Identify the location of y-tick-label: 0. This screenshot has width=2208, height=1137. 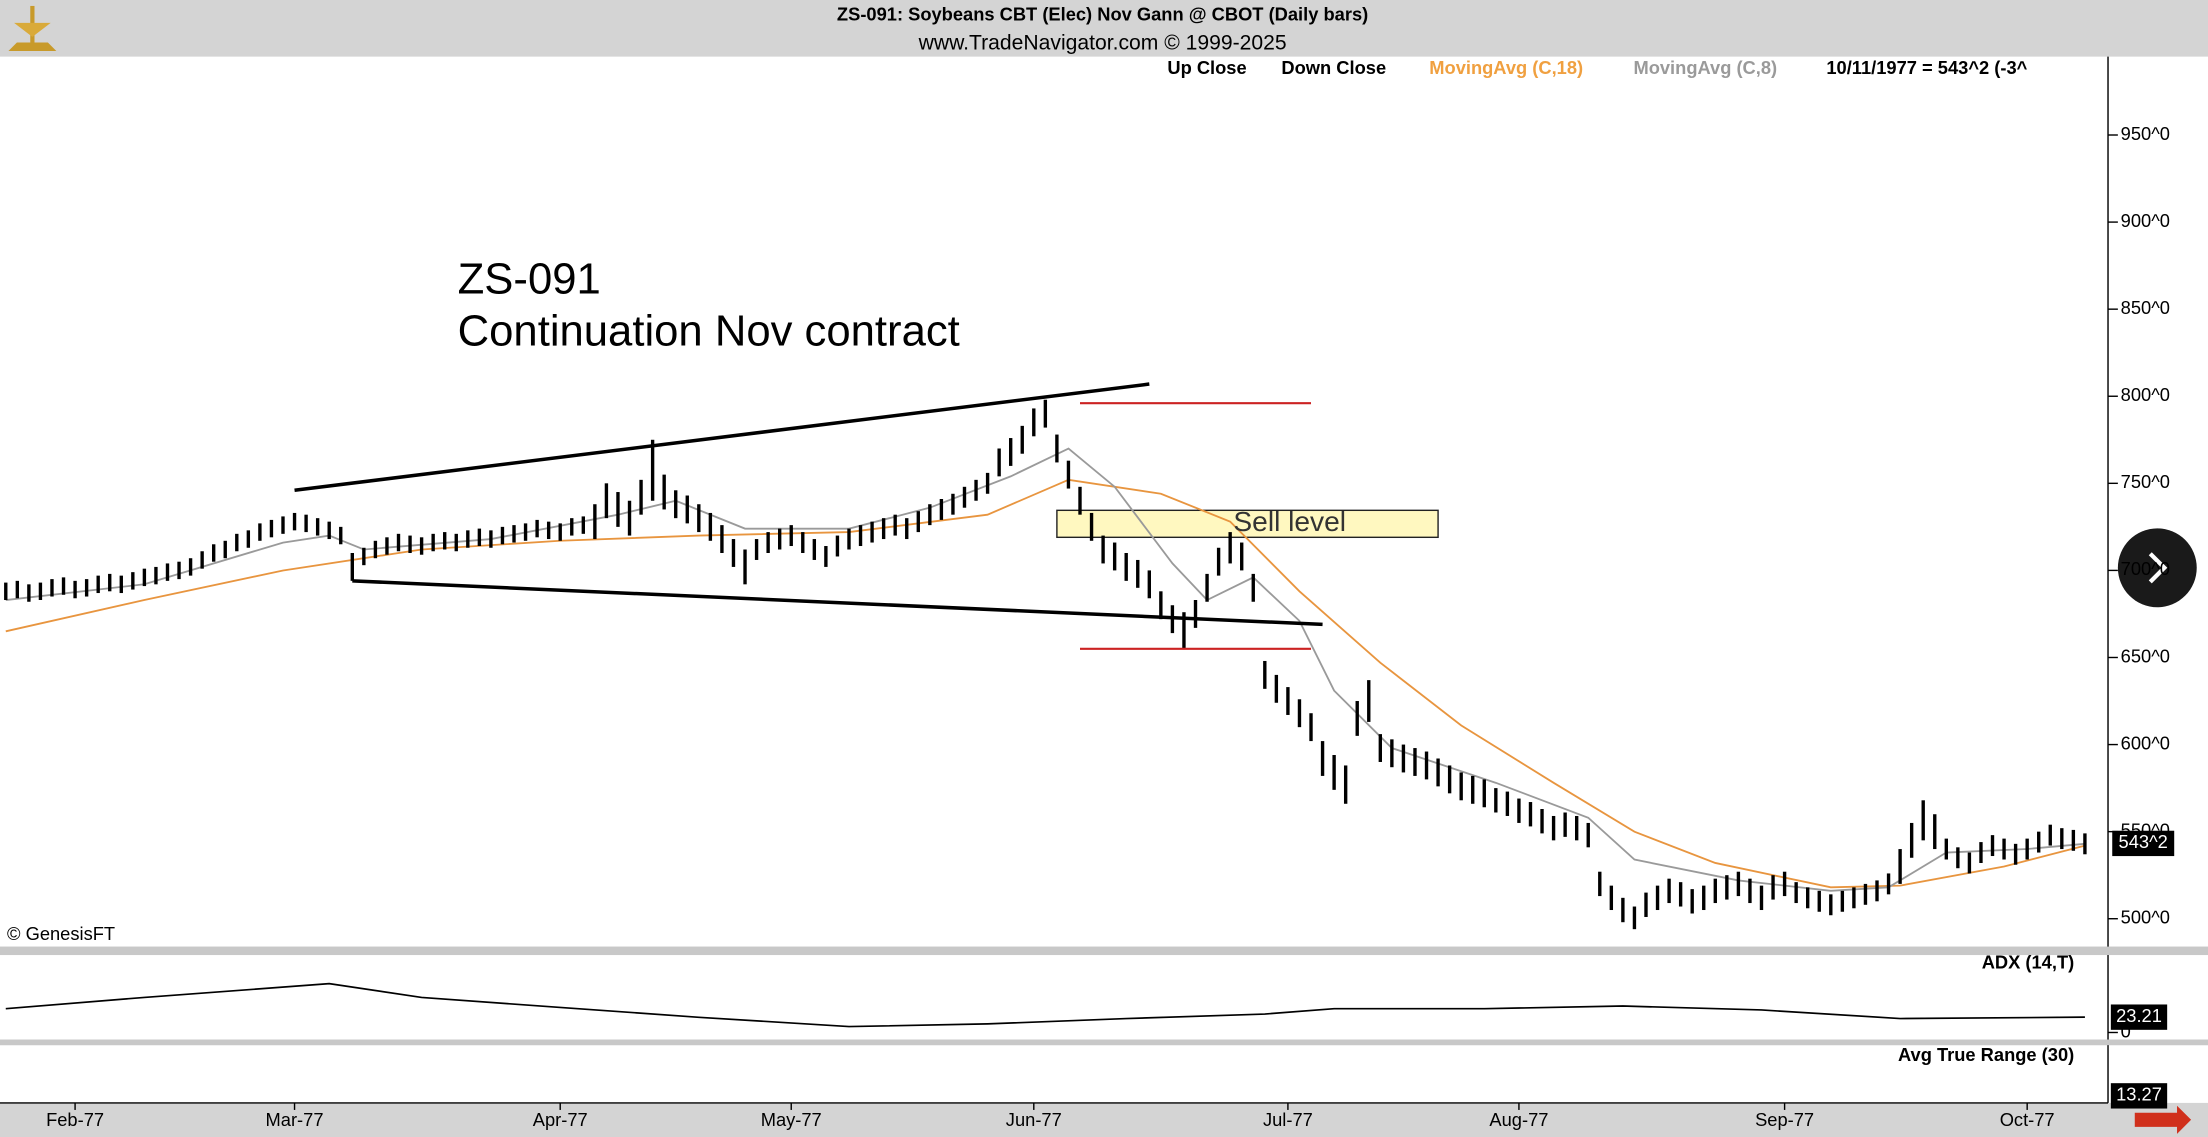
(2126, 1030).